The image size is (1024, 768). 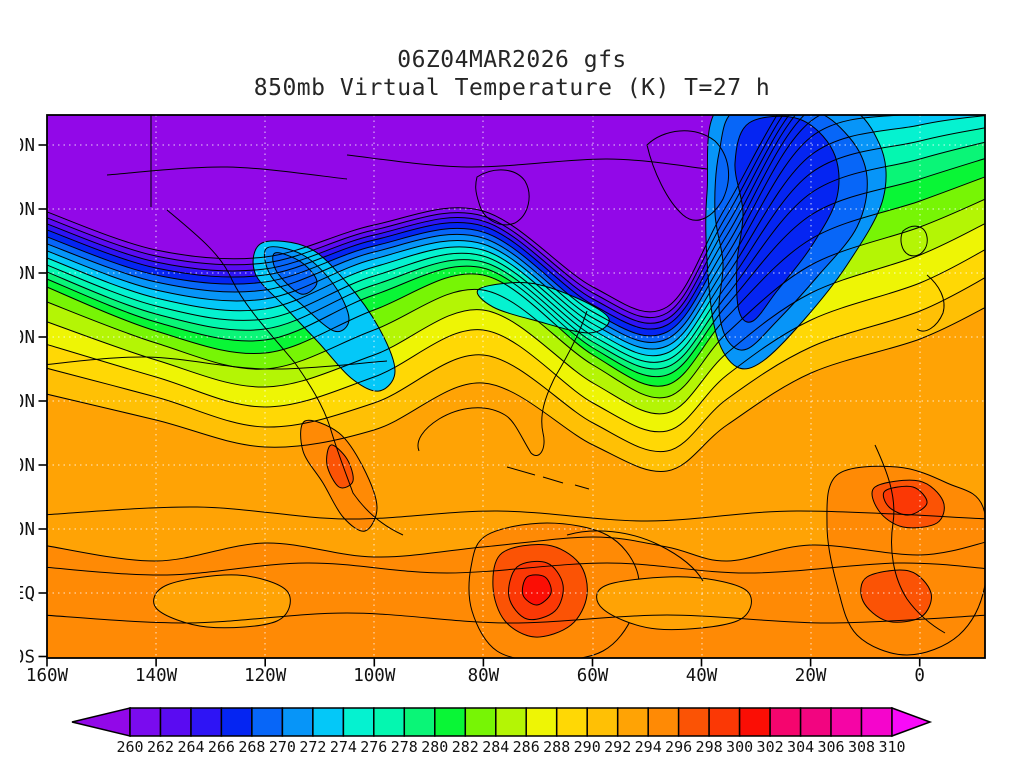 What do you see at coordinates (27, 466) in the screenshot?
I see `lat-tick-label: 20N` at bounding box center [27, 466].